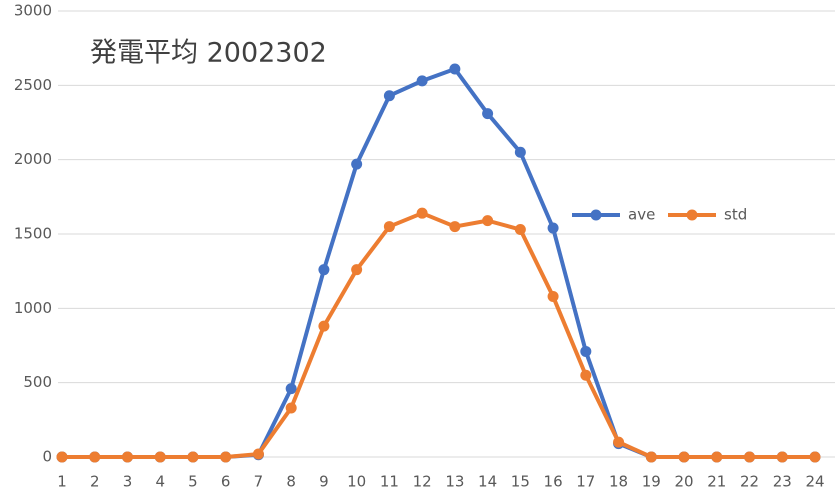  I want to click on x-tick-label: 22, so click(749, 482).